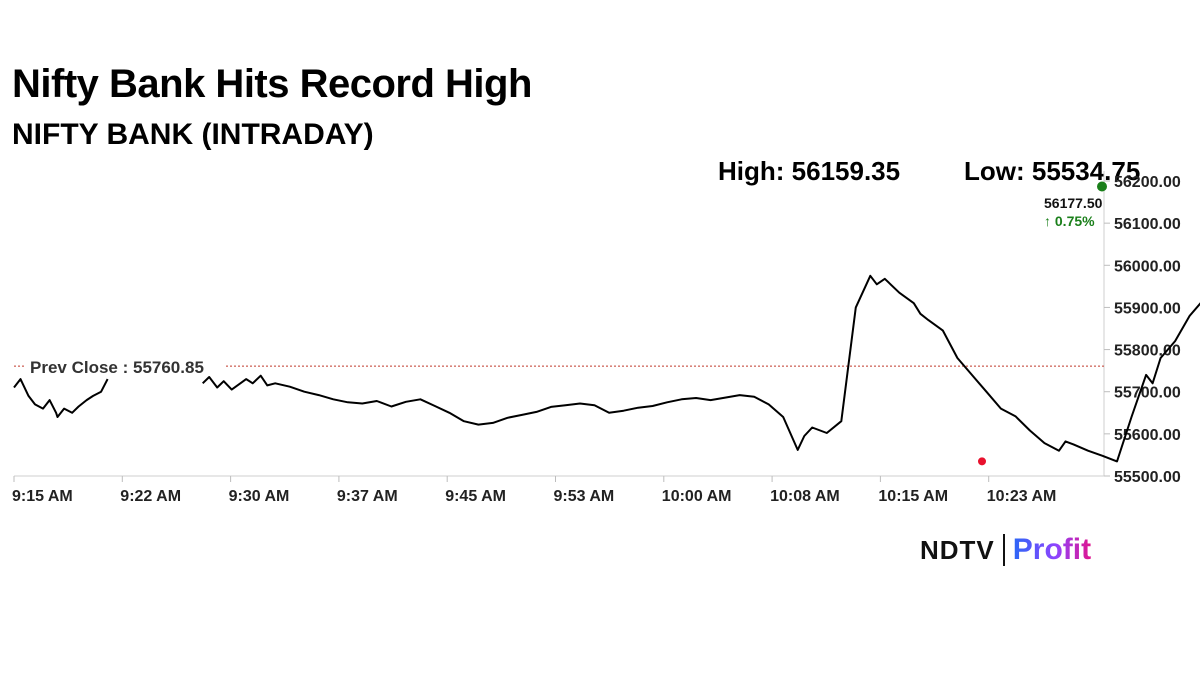  What do you see at coordinates (117, 367) in the screenshot?
I see `prev-close-label: Prev Close : 55760.85` at bounding box center [117, 367].